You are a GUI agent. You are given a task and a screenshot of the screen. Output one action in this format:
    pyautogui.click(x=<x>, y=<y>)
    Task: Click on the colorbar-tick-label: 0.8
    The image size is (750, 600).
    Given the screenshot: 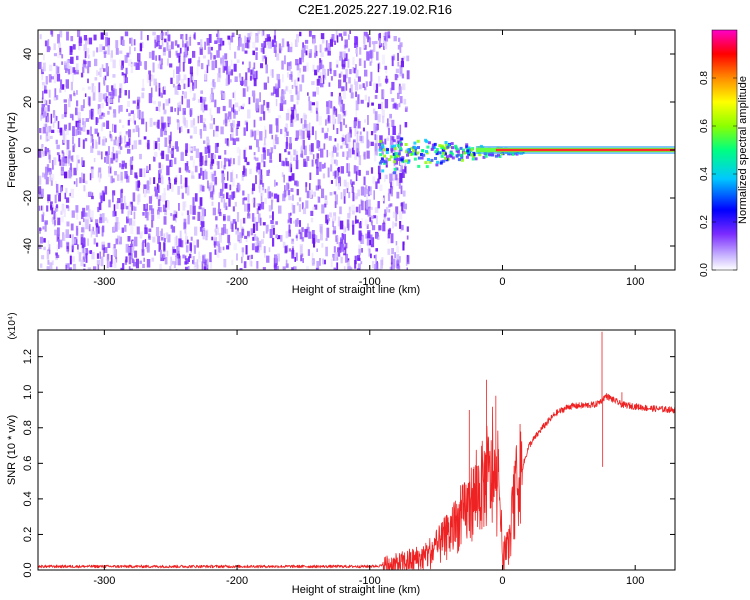 What is the action you would take?
    pyautogui.click(x=704, y=78)
    